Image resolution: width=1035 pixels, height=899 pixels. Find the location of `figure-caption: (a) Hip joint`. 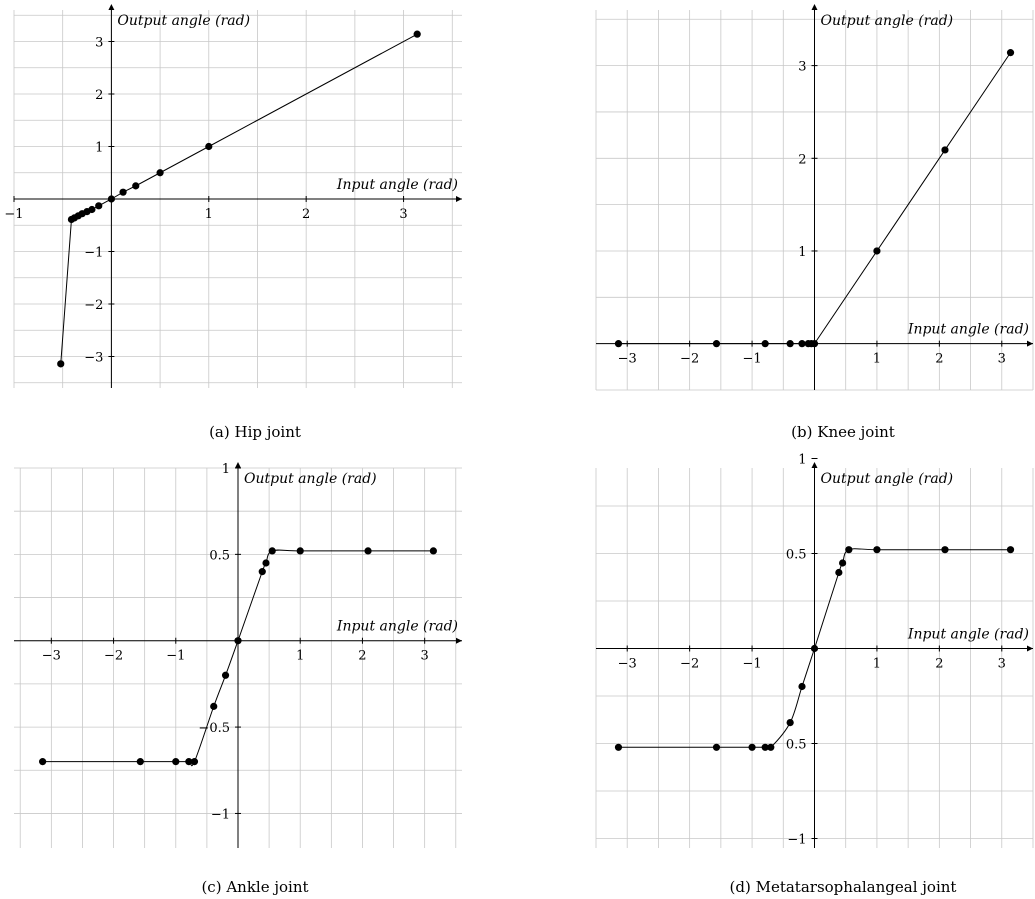

figure-caption: (a) Hip joint is located at coordinates (255, 432).